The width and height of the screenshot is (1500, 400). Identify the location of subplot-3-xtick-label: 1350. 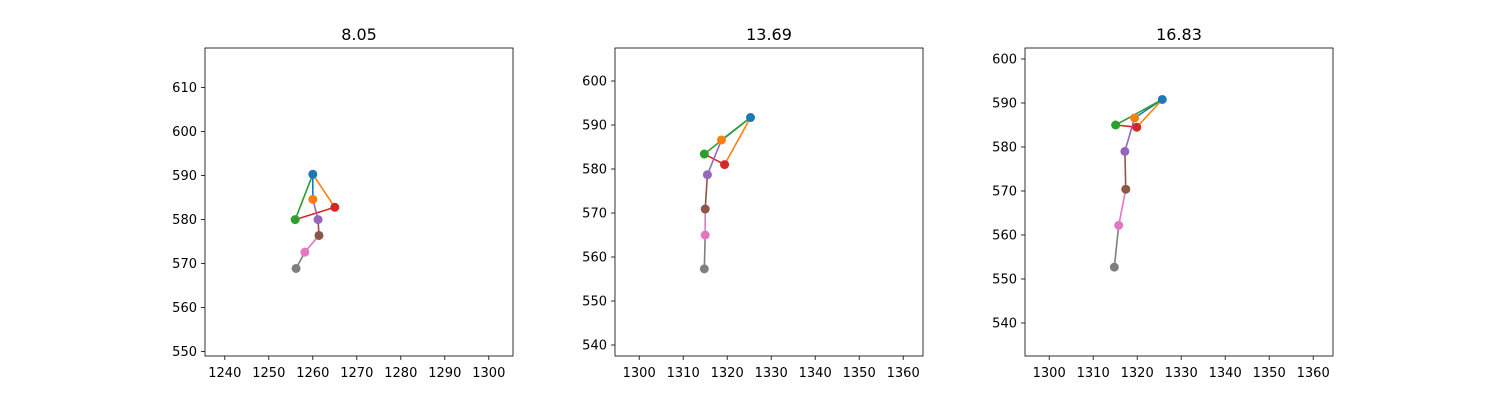
(1269, 373).